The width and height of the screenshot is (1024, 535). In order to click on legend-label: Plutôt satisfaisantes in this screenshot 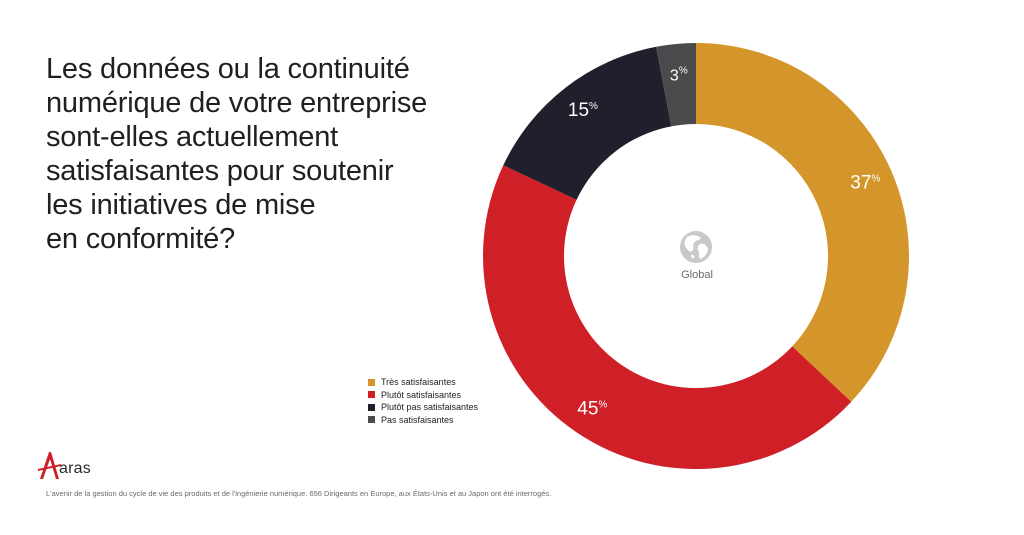, I will do `click(421, 394)`.